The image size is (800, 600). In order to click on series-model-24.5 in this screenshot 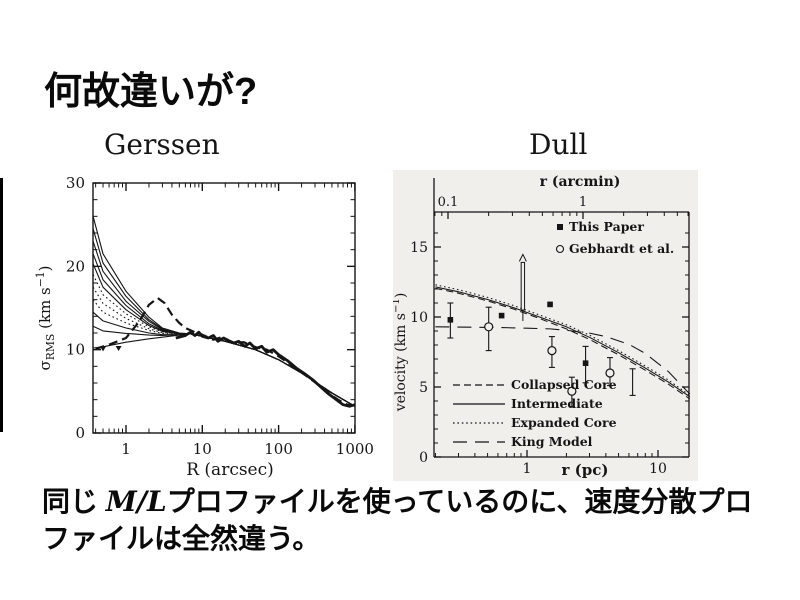, I will do `click(224, 317)`.